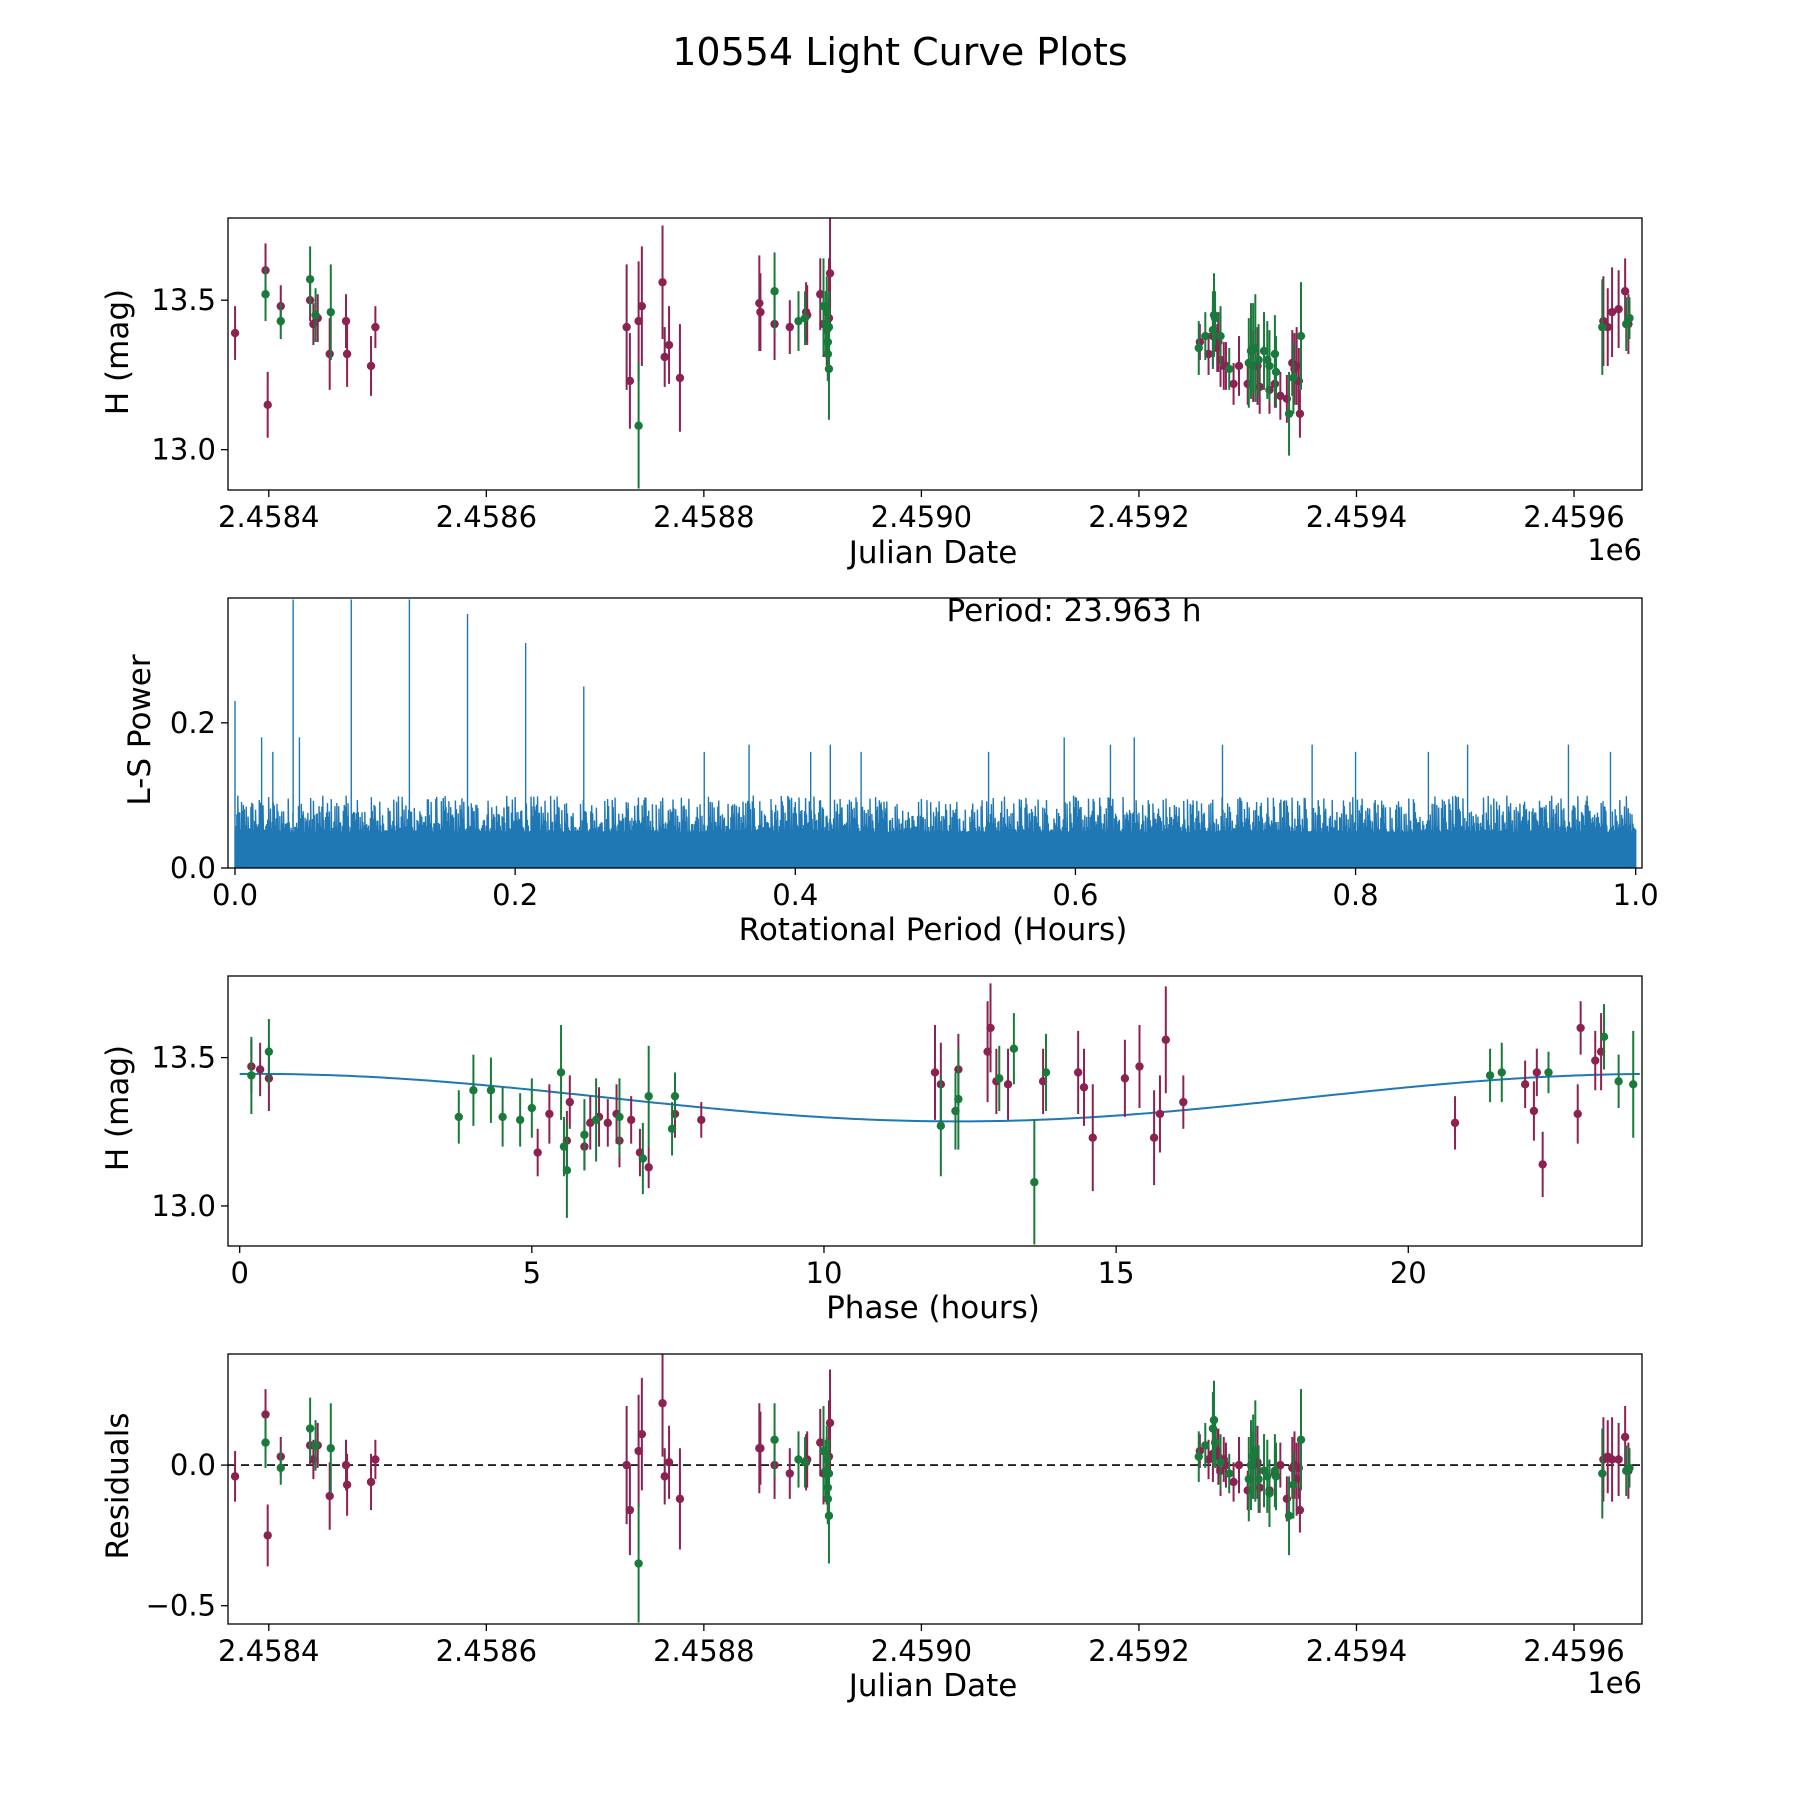  What do you see at coordinates (933, 1308) in the screenshot?
I see `phased-xlabel: Phase (hours)` at bounding box center [933, 1308].